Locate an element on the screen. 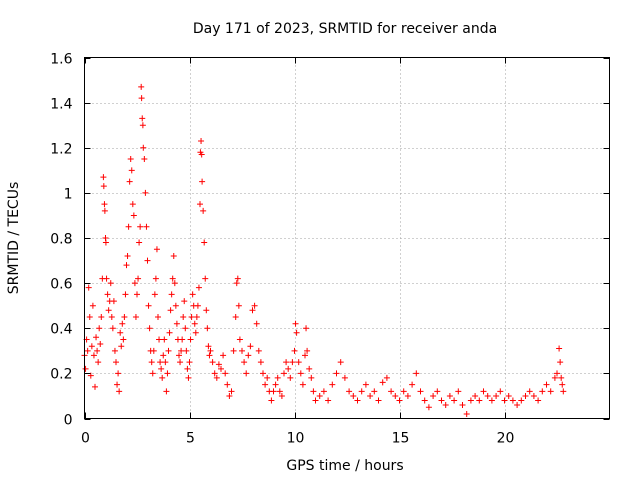 The image size is (640, 480). x-tick-label: 10 is located at coordinates (296, 439).